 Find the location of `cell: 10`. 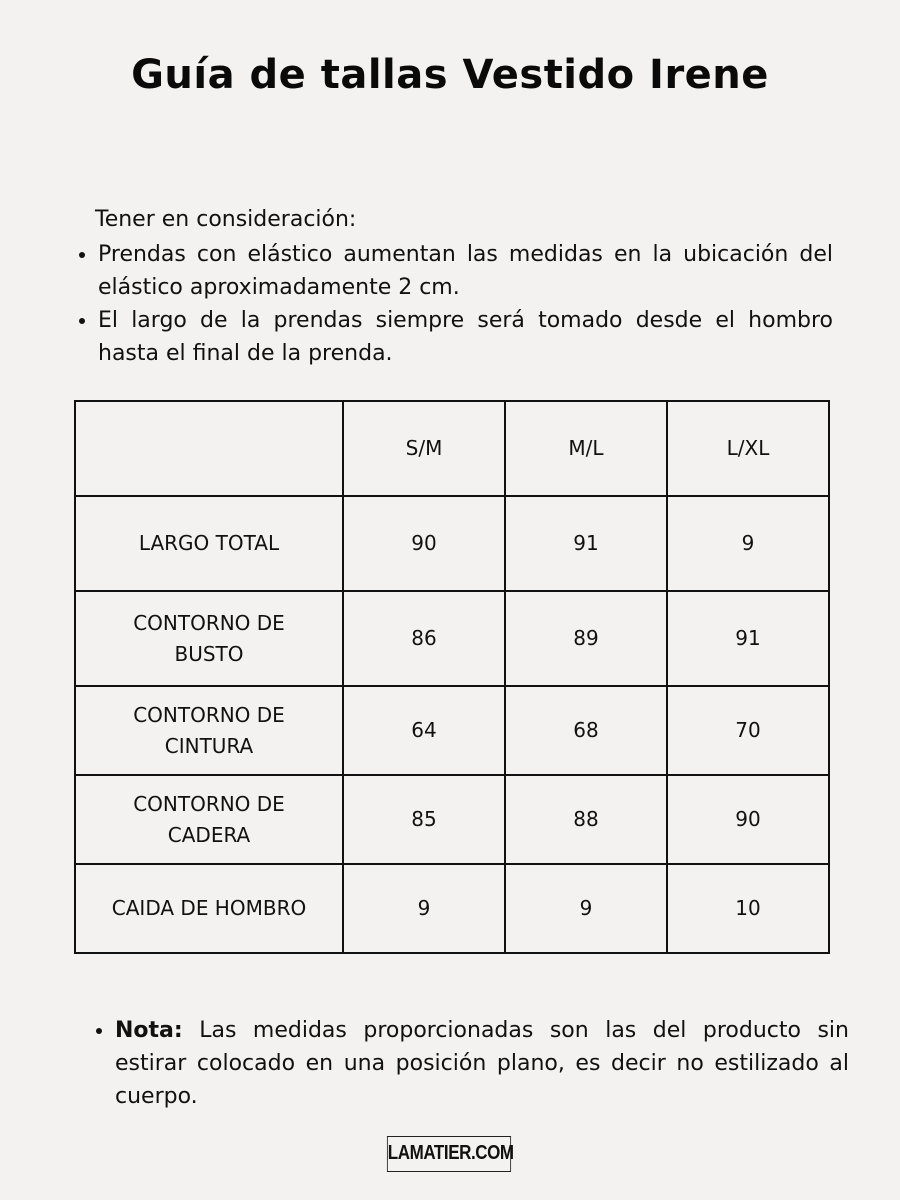

cell: 10 is located at coordinates (748, 908).